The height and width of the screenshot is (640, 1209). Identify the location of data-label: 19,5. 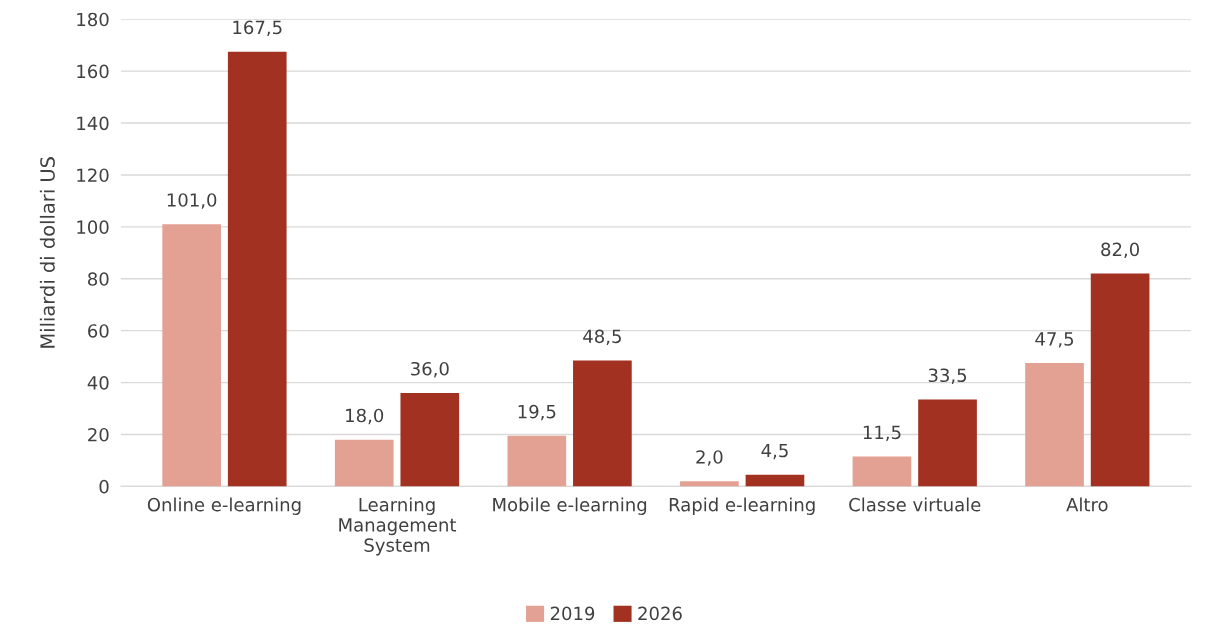
(537, 412).